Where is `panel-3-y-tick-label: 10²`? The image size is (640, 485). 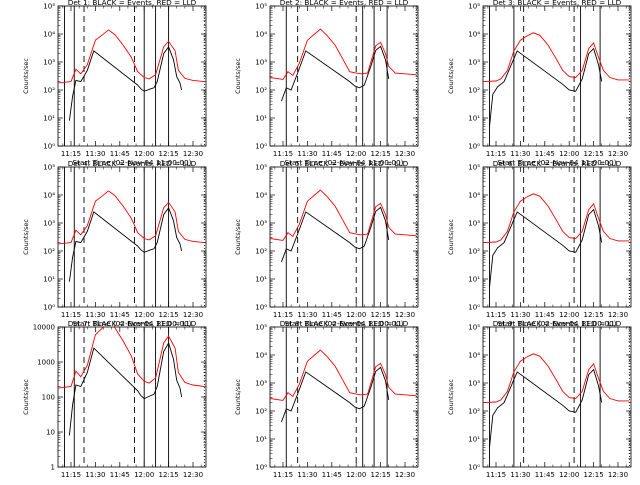 panel-3-y-tick-label: 10² is located at coordinates (474, 91).